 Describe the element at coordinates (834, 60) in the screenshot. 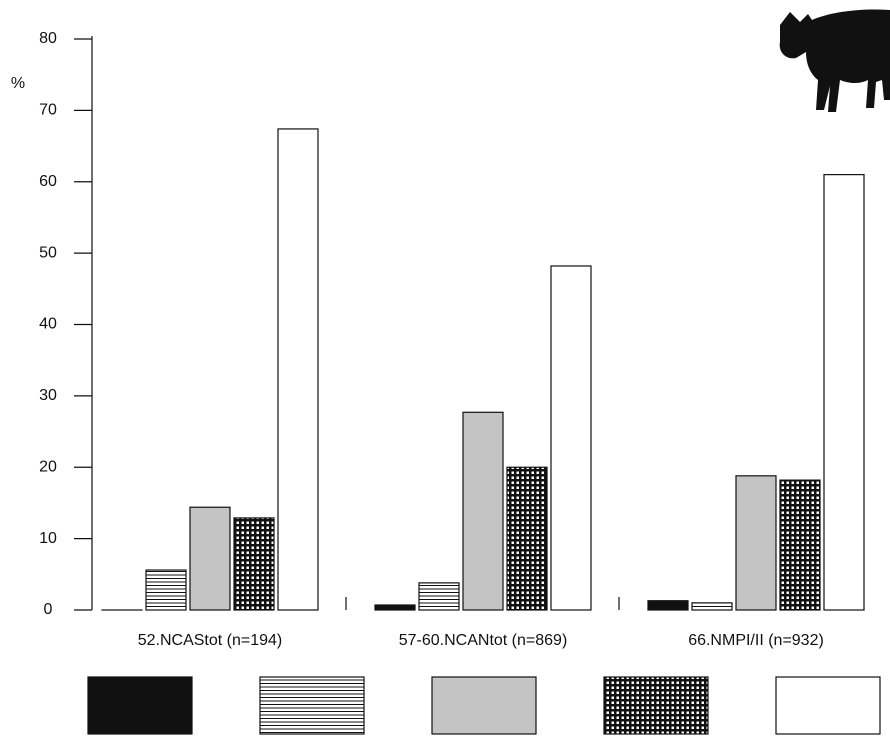

I see `cow-icon` at that location.